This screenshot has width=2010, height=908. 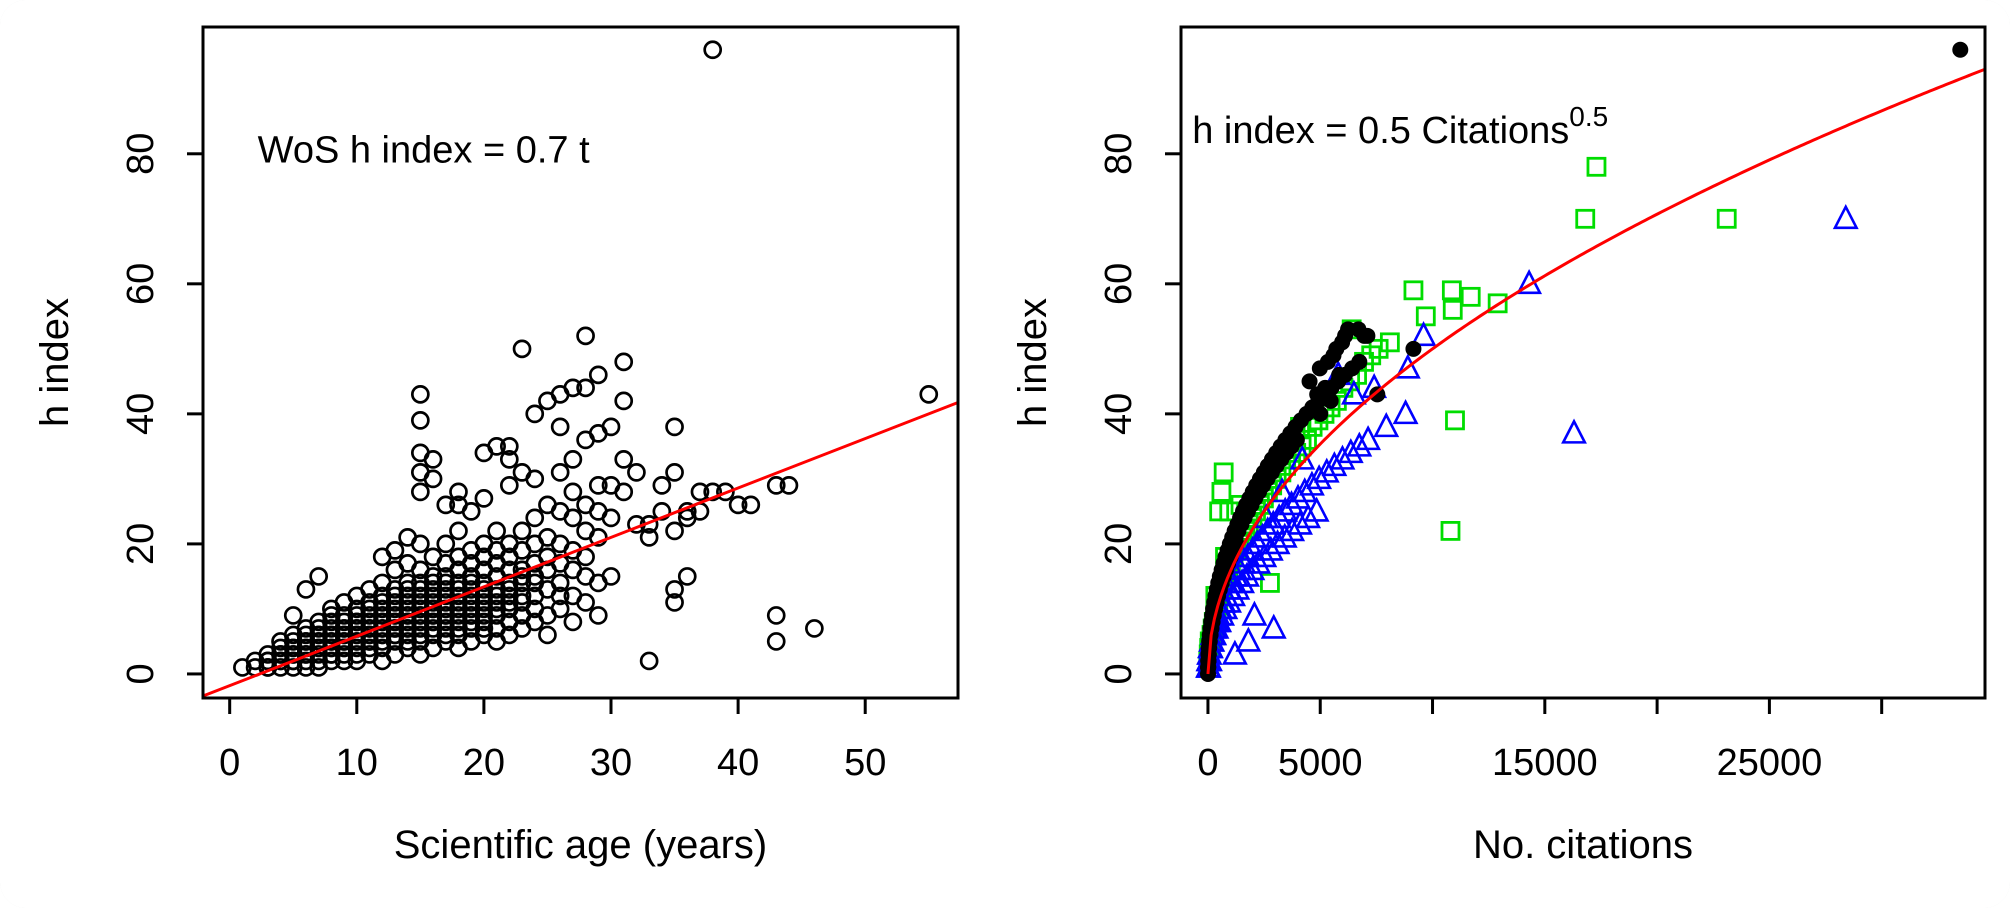 I want to click on x-axis-tick-label: 10, so click(x=357, y=763).